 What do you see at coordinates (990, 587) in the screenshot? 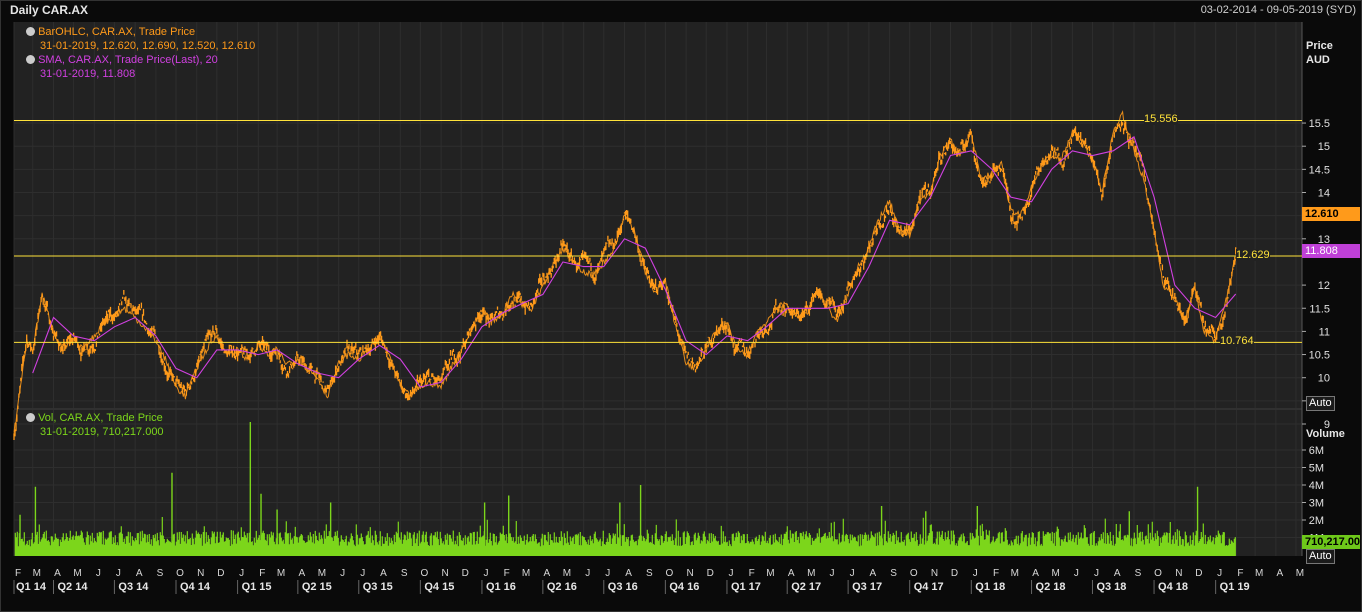
I see `quarter-label: Q1 18` at bounding box center [990, 587].